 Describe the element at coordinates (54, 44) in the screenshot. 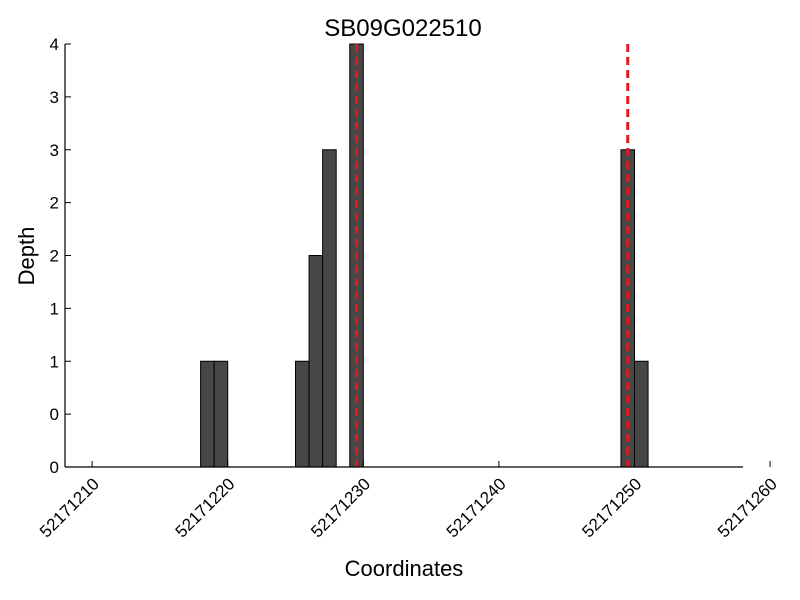

I see `y-tick-label: 4` at that location.